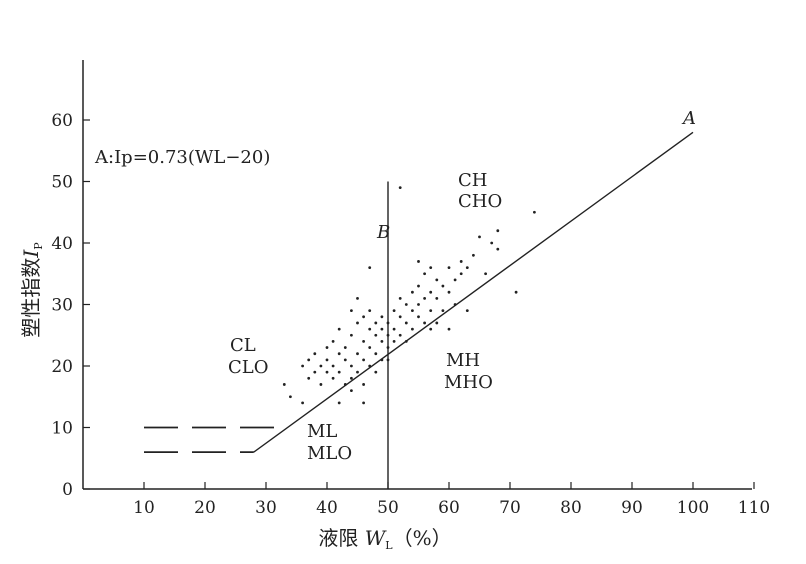  Describe the element at coordinates (341, 538) in the screenshot. I see `x-axis-title-base: 液限` at that location.